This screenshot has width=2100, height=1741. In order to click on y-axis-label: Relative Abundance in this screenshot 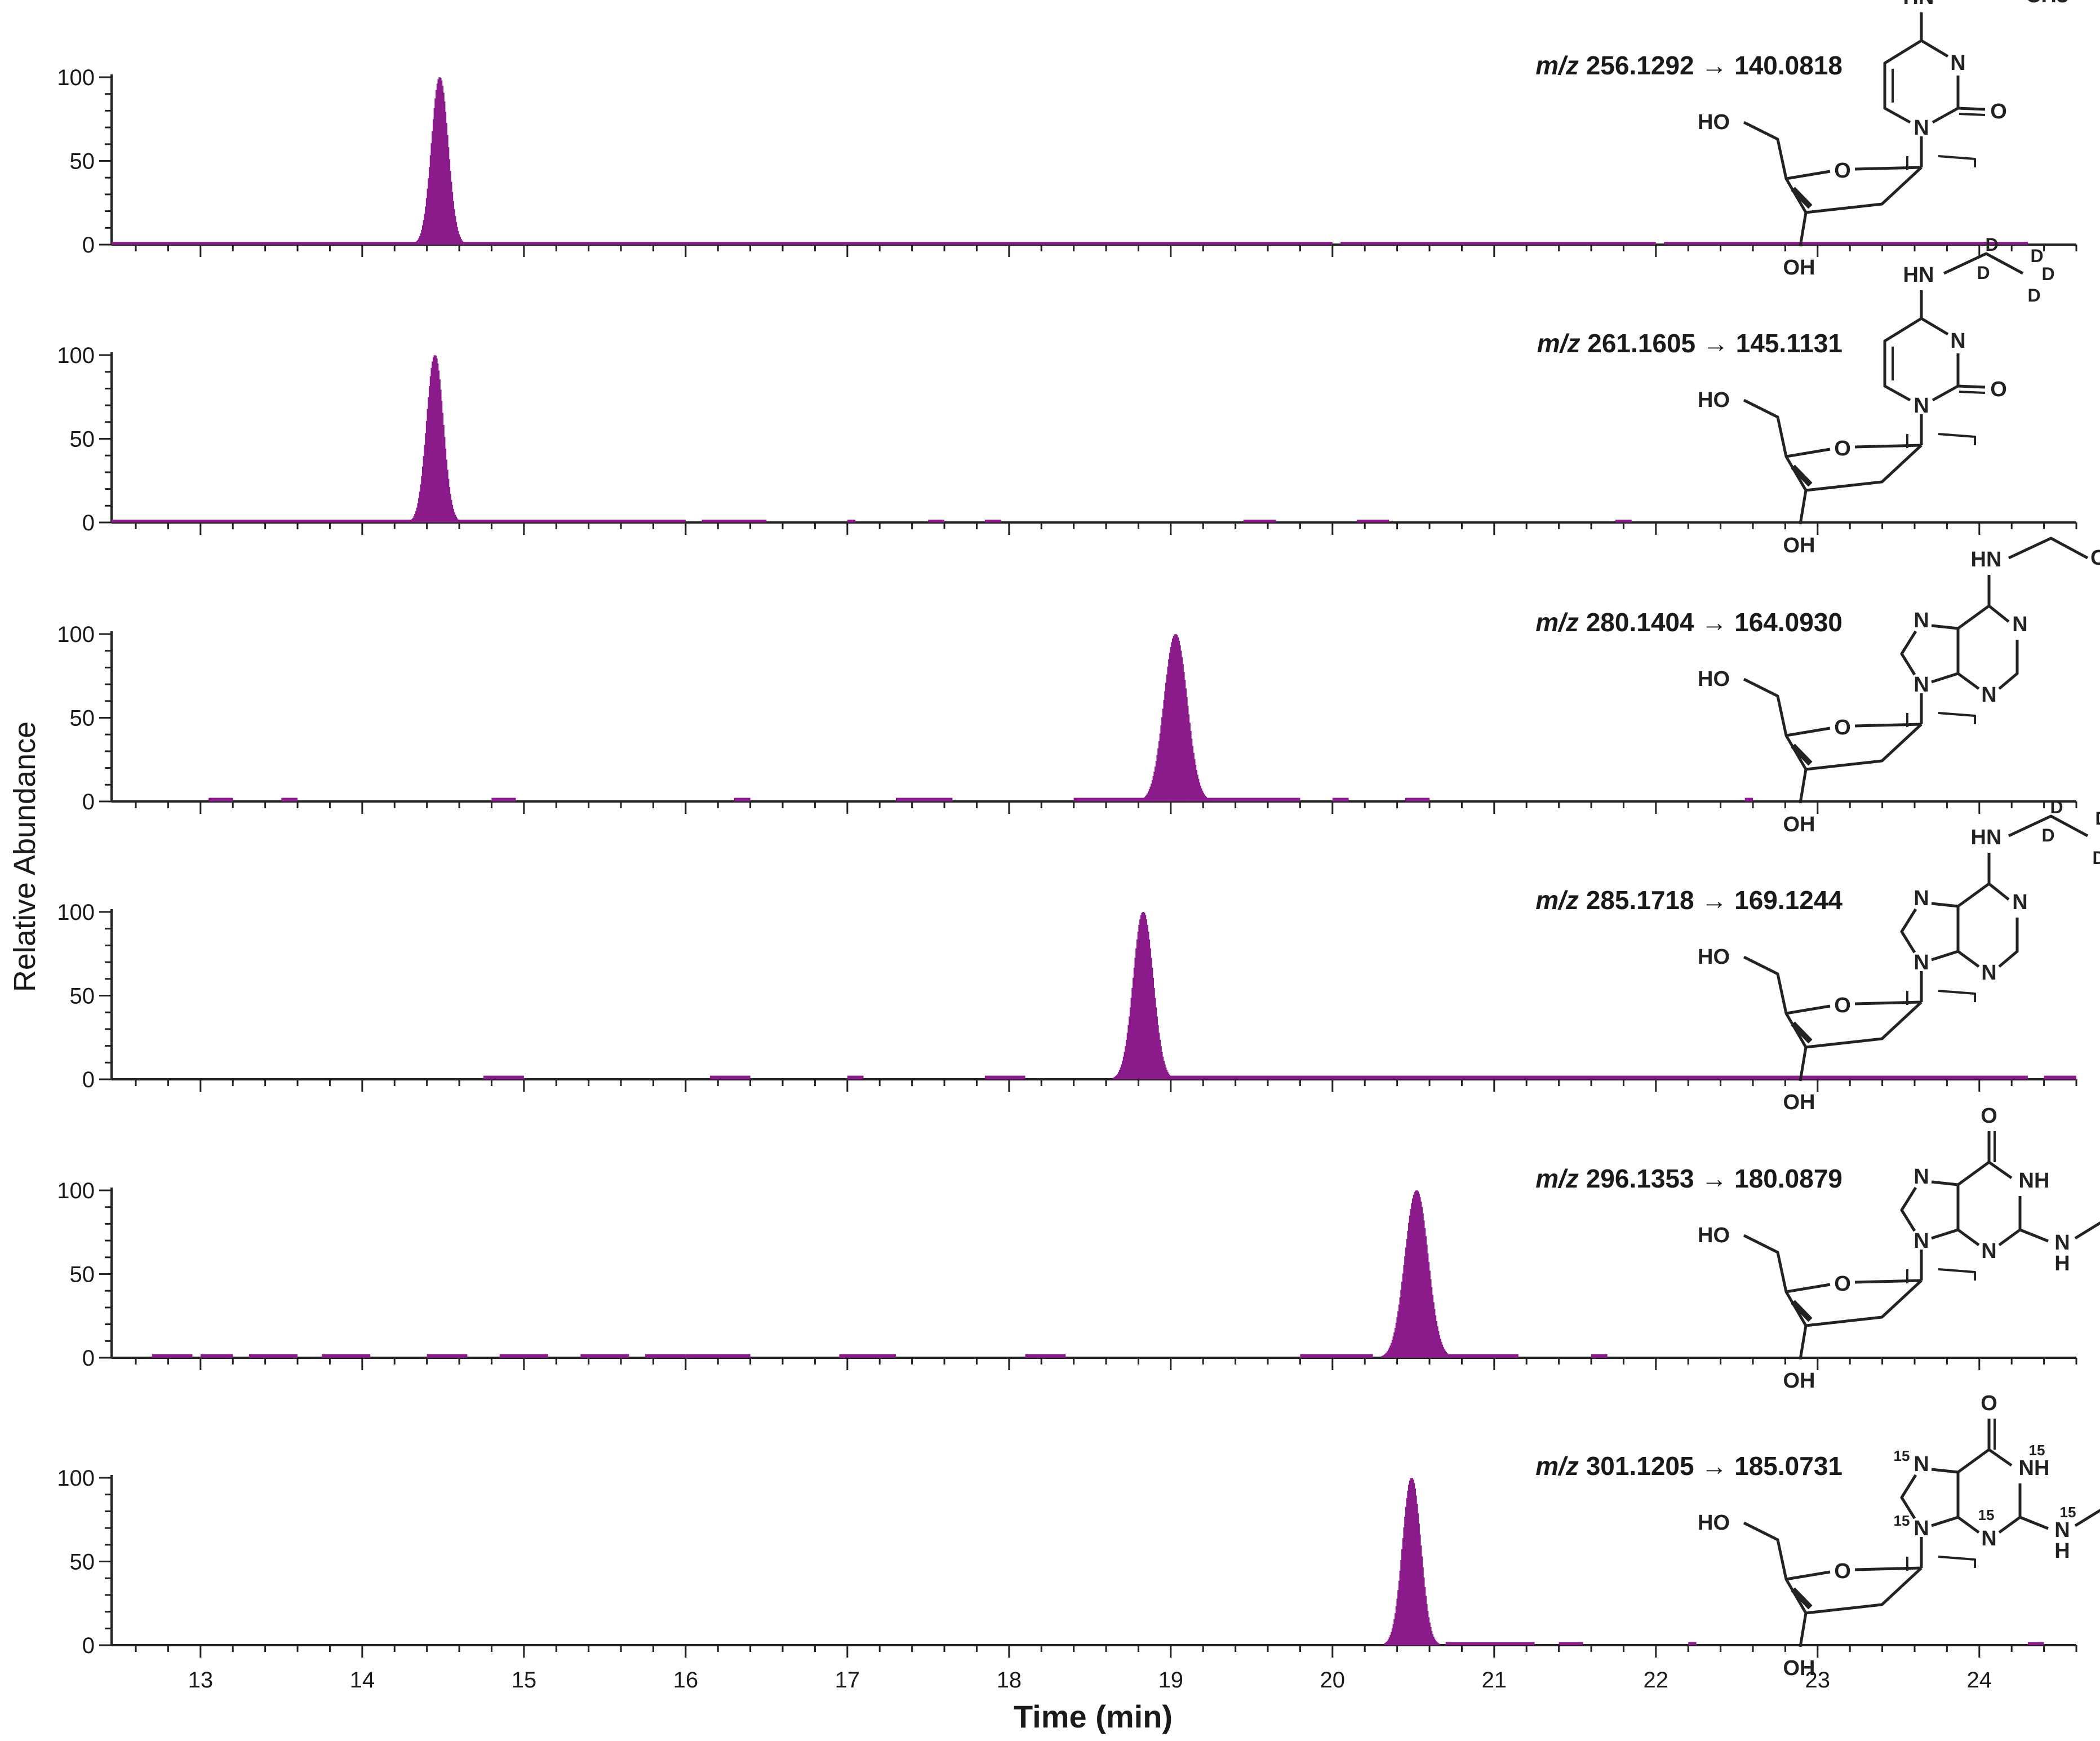, I will do `click(25, 856)`.